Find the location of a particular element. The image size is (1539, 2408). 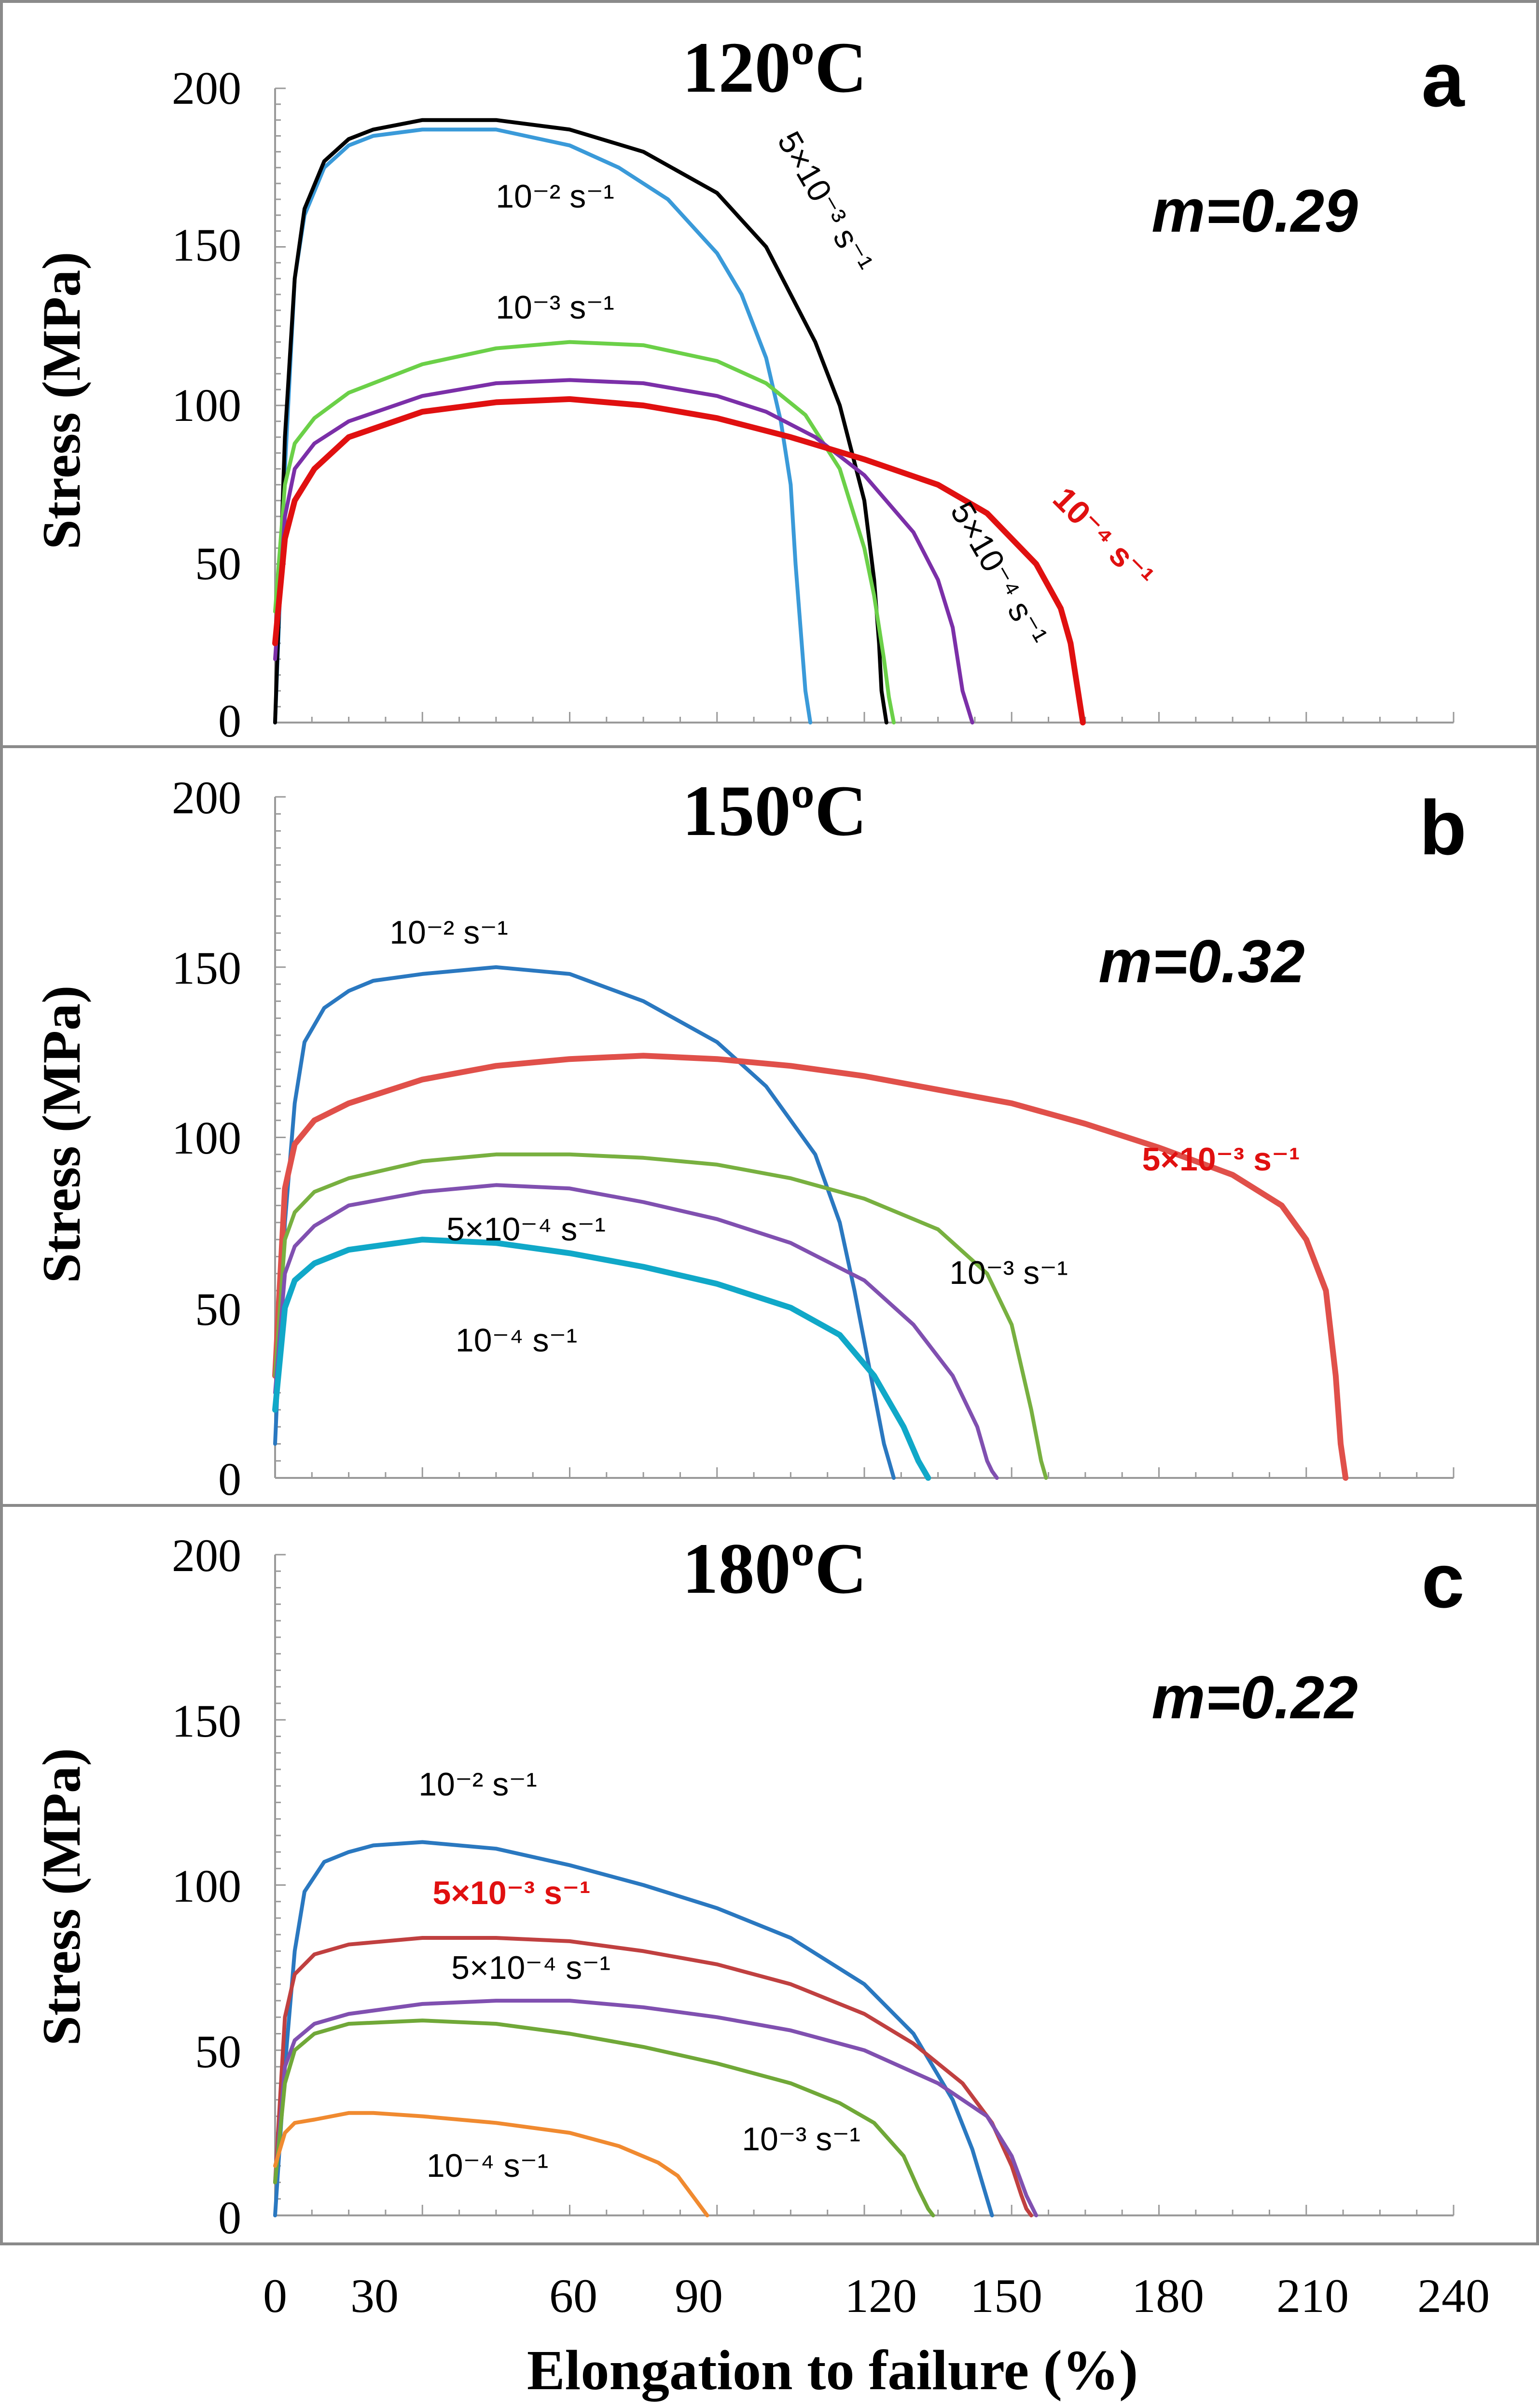

panel-a-ylabel: Stress (MPa) is located at coordinates (62, 401).